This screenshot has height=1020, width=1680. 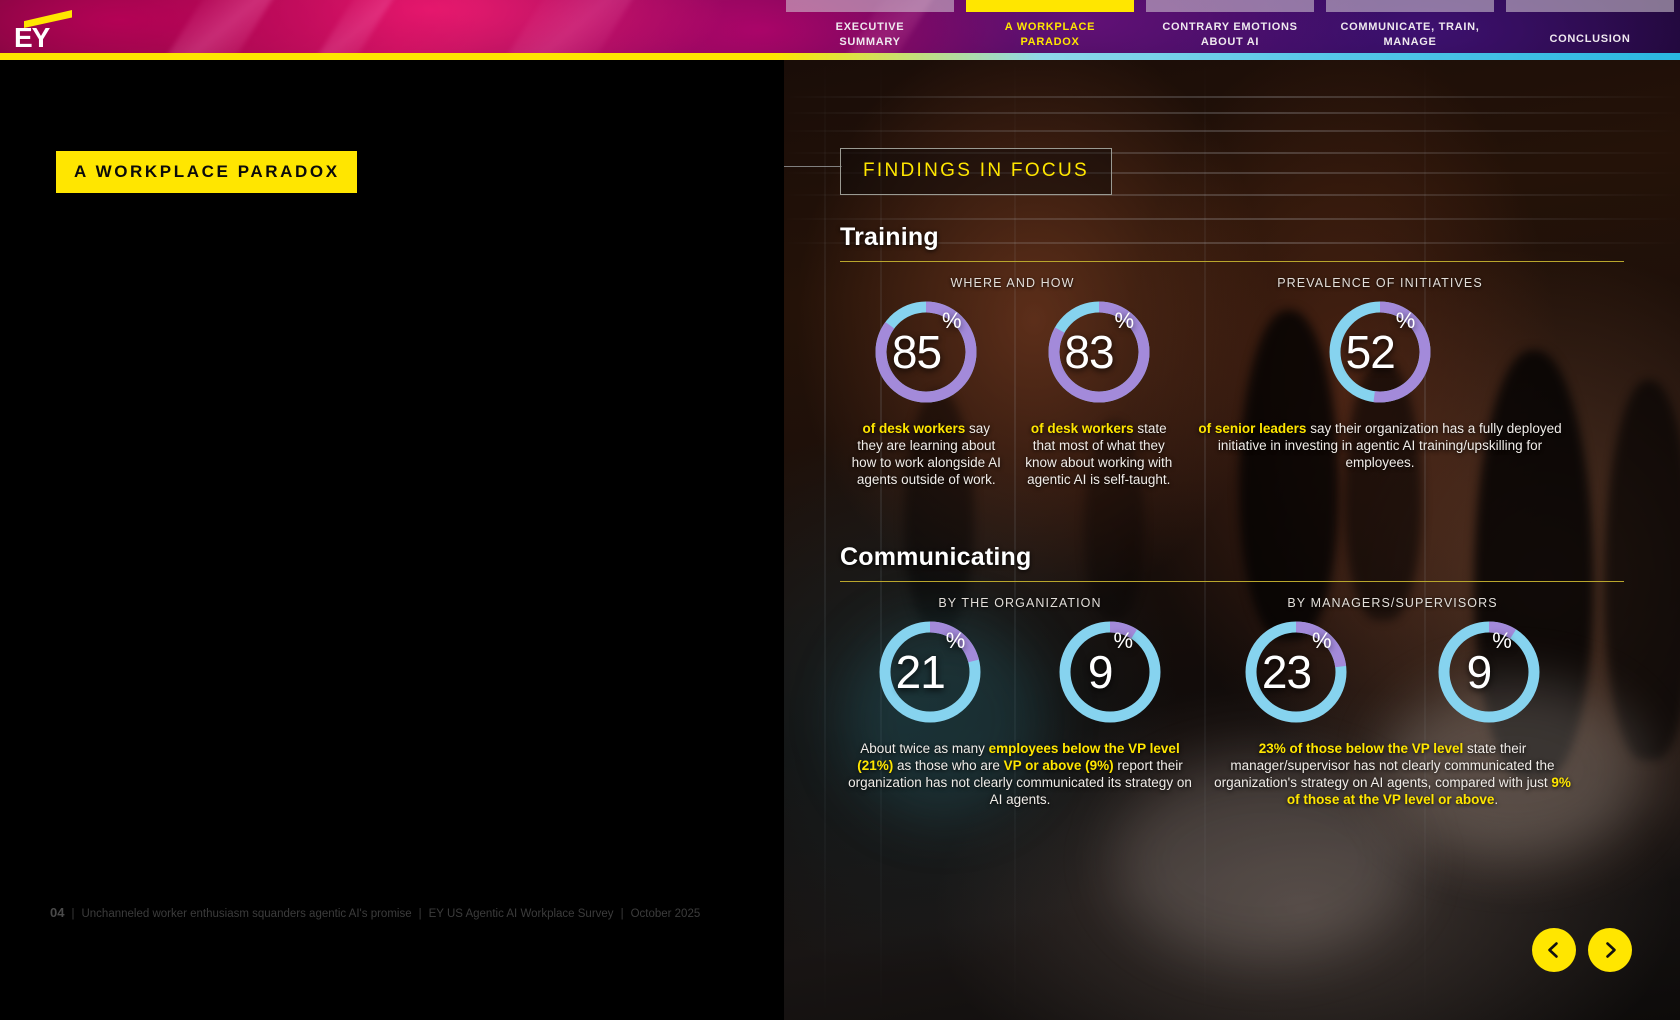 I want to click on donut-stat: 83%, so click(x=1099, y=352).